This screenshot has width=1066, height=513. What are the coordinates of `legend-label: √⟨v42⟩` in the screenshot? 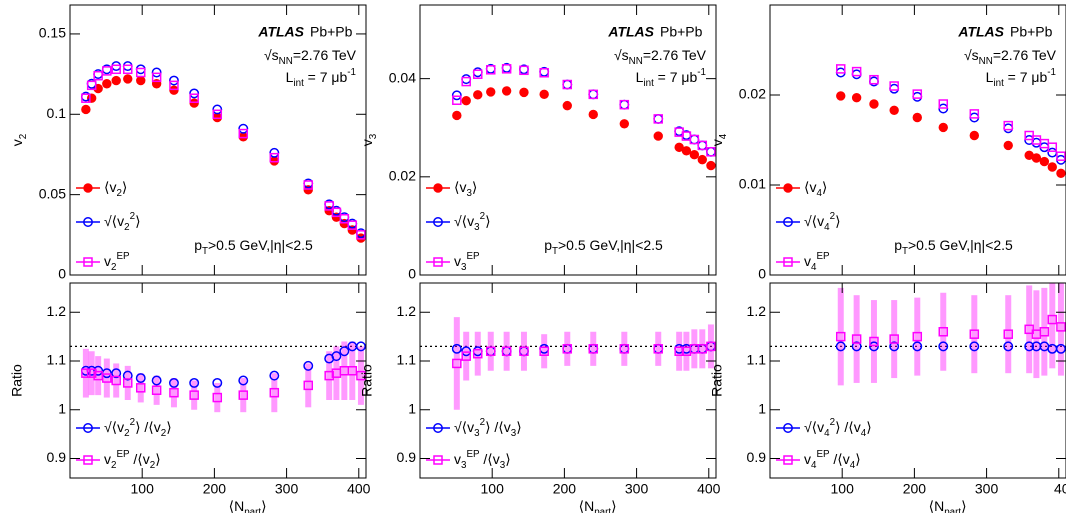 It's located at (822, 222).